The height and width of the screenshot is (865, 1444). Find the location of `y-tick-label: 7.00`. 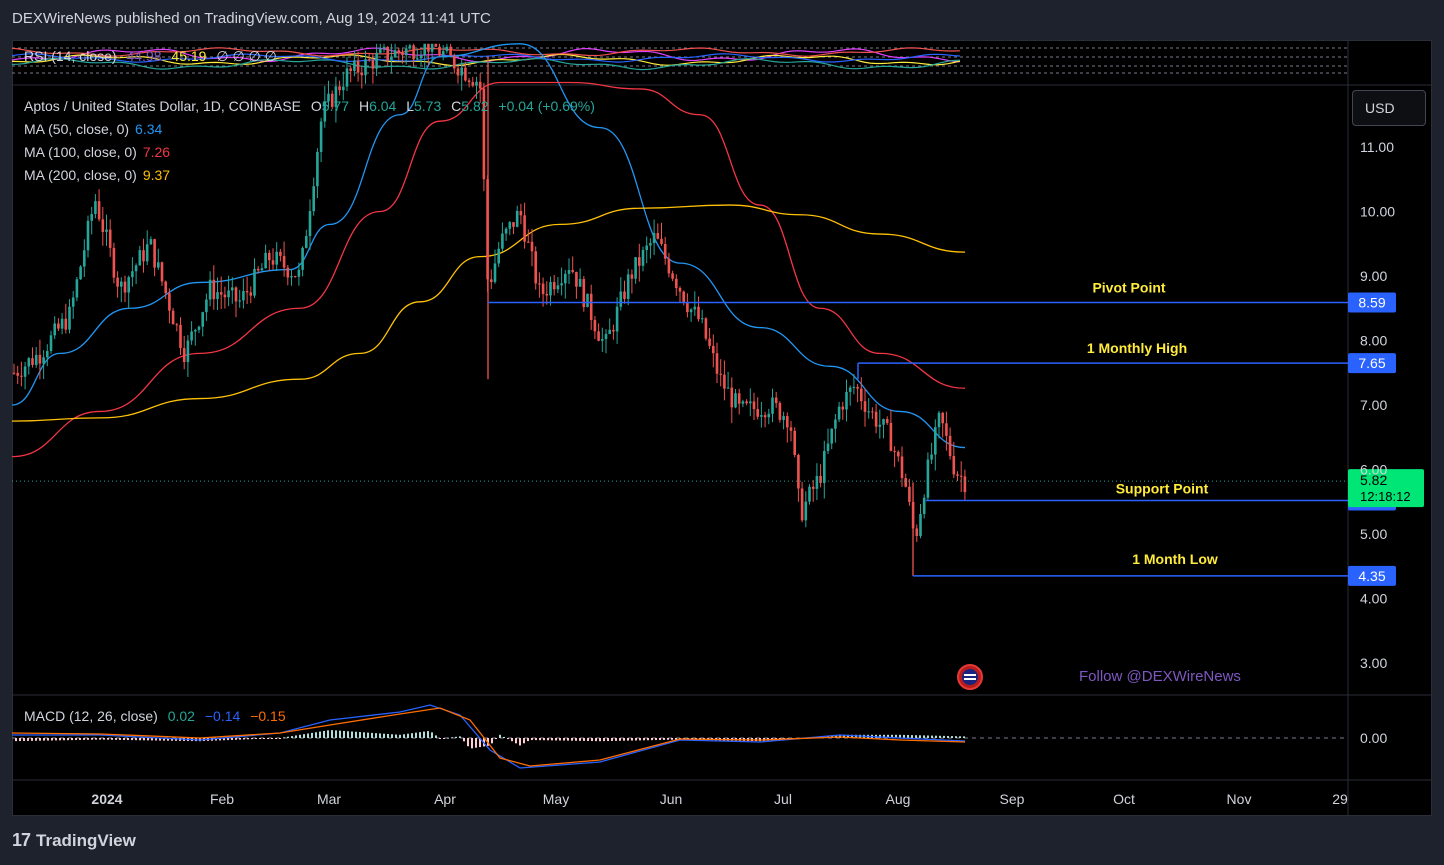

y-tick-label: 7.00 is located at coordinates (1373, 405).